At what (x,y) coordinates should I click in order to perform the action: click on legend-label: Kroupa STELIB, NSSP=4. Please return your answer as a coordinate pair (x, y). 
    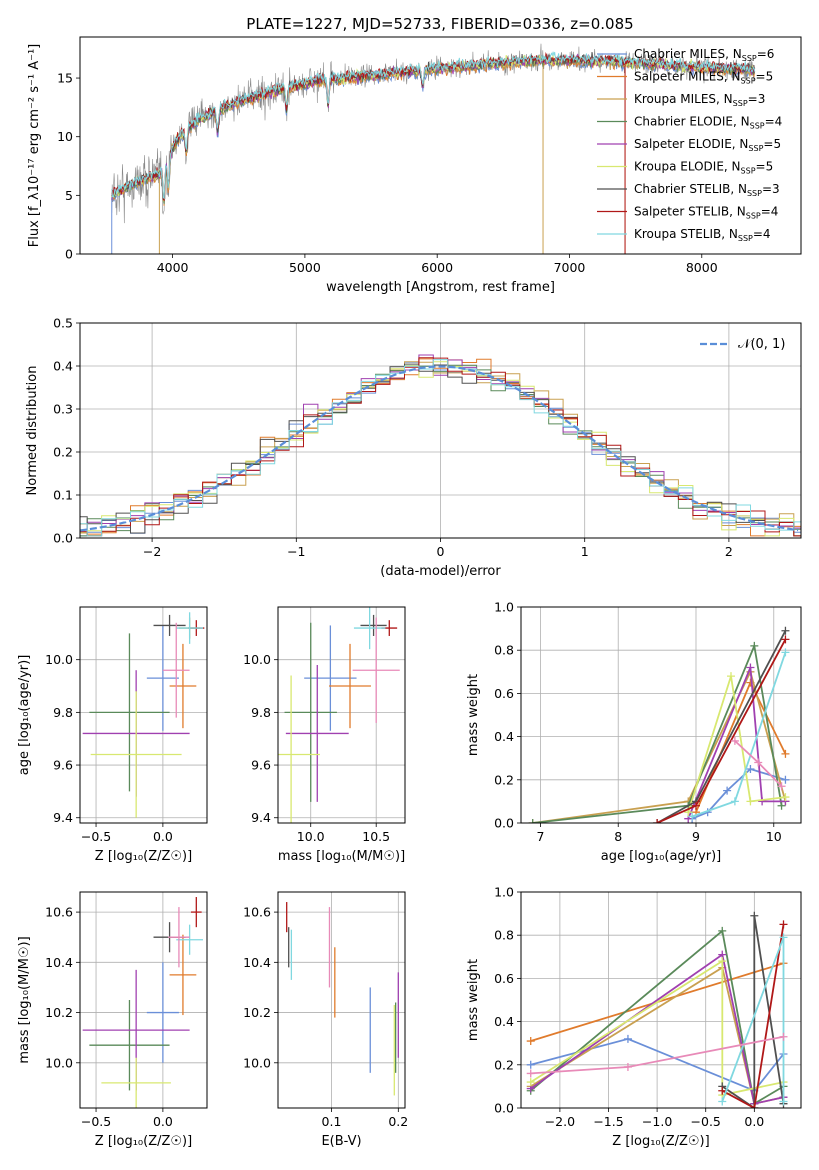
    Looking at the image, I should click on (702, 235).